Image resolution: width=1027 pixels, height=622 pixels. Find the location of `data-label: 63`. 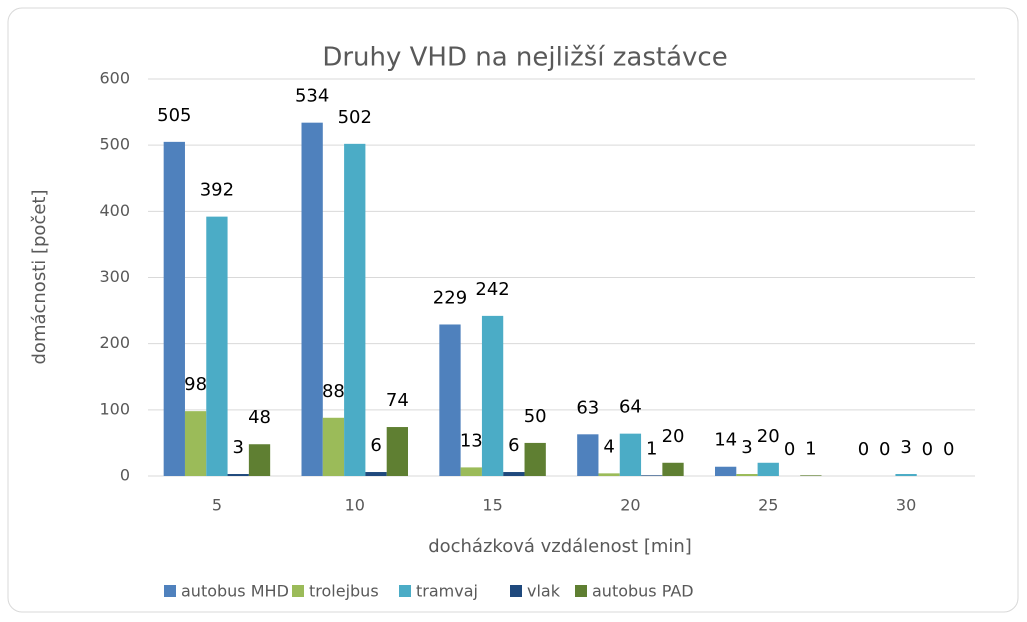

data-label: 63 is located at coordinates (587, 407).